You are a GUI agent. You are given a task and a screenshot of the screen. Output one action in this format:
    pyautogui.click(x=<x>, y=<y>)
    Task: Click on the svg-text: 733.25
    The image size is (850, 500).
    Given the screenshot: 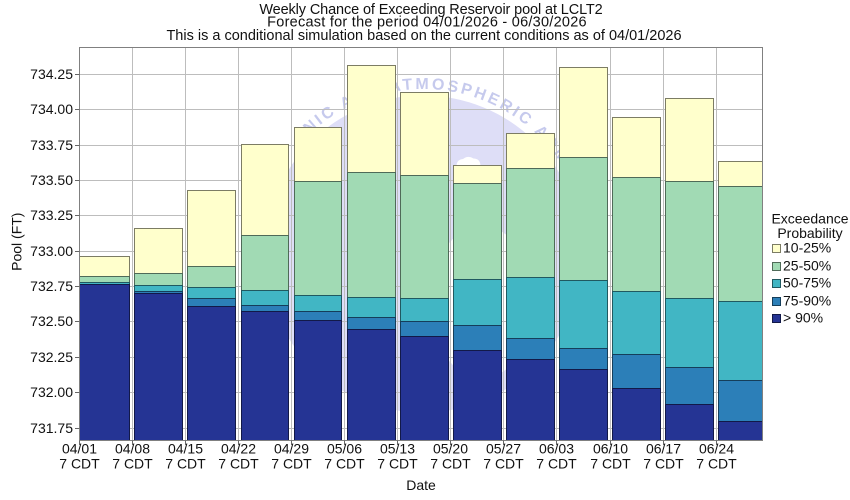 What is the action you would take?
    pyautogui.click(x=51, y=215)
    